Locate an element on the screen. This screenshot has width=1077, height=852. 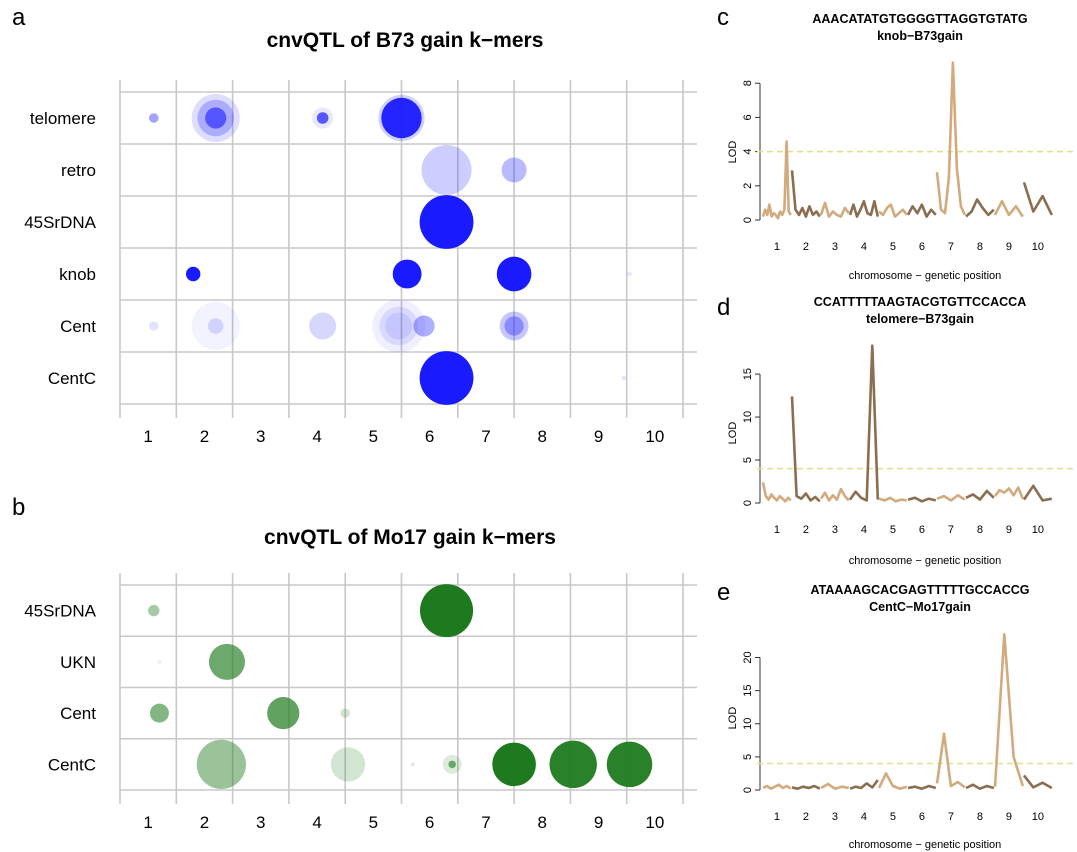
y-tick-label: 4 is located at coordinates (748, 152).